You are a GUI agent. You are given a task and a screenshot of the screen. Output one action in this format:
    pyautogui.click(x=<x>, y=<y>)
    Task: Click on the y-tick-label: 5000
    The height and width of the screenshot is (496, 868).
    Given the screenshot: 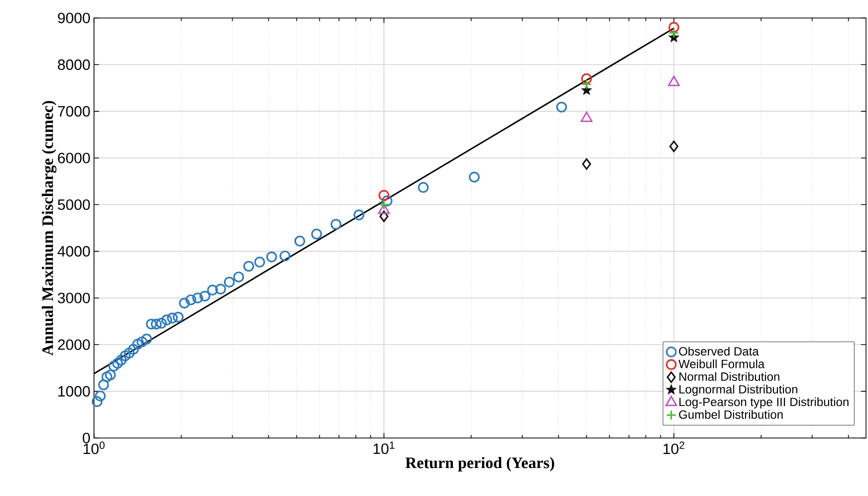 What is the action you would take?
    pyautogui.click(x=74, y=204)
    